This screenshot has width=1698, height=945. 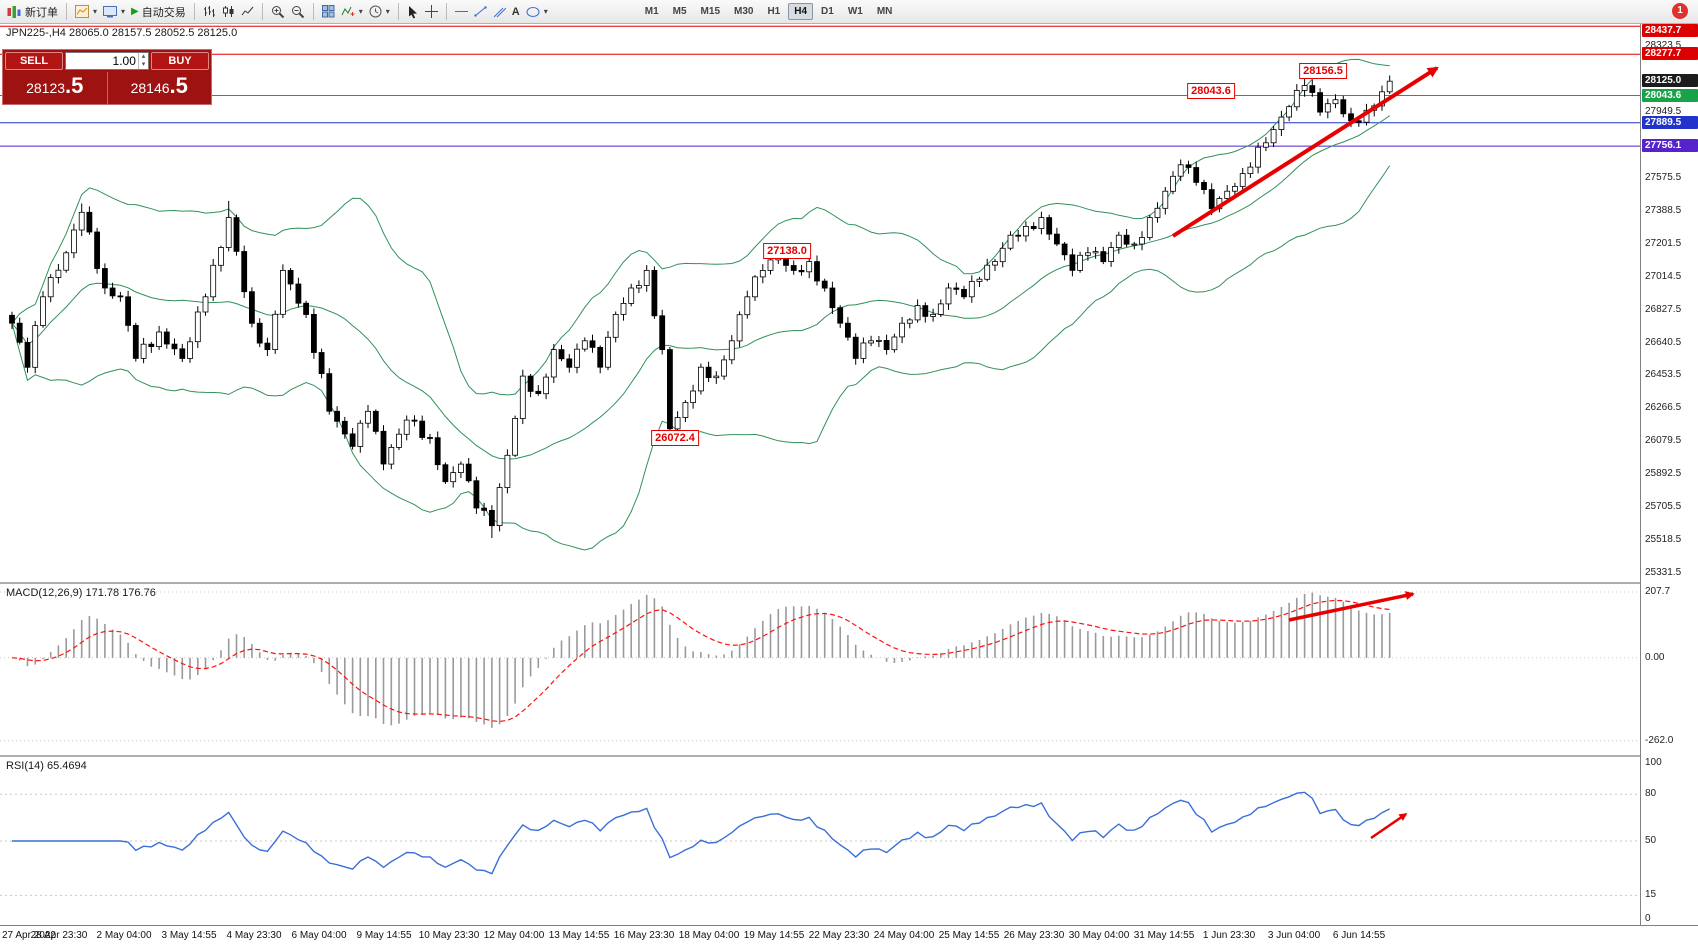 I want to click on price-tick-label: 27014.5, so click(x=1663, y=276).